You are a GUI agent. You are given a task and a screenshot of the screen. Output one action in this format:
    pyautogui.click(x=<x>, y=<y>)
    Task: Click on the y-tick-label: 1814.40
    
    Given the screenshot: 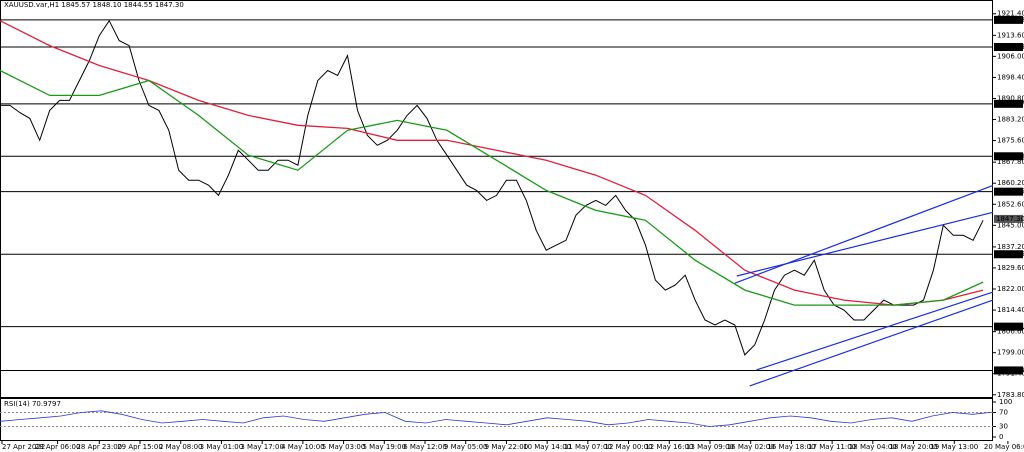 What is the action you would take?
    pyautogui.click(x=1010, y=310)
    